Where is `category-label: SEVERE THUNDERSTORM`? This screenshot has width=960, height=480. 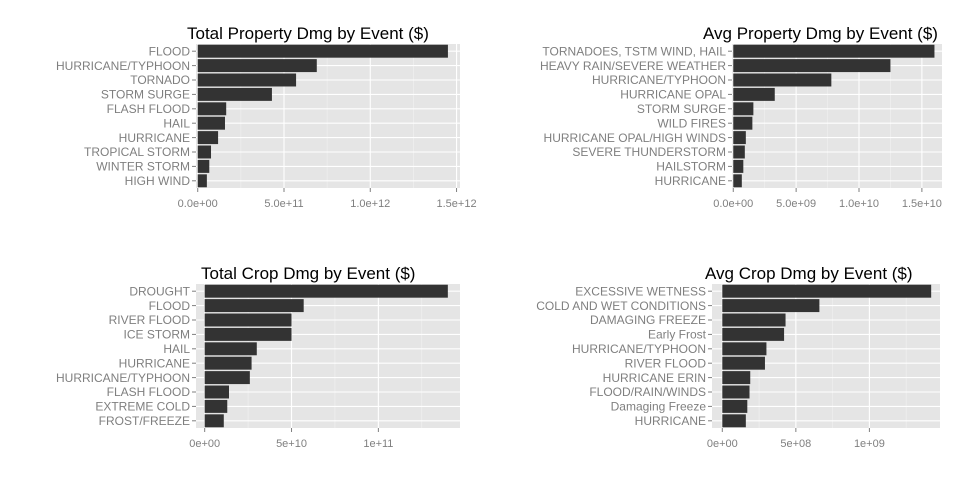 category-label: SEVERE THUNDERSTORM is located at coordinates (649, 152).